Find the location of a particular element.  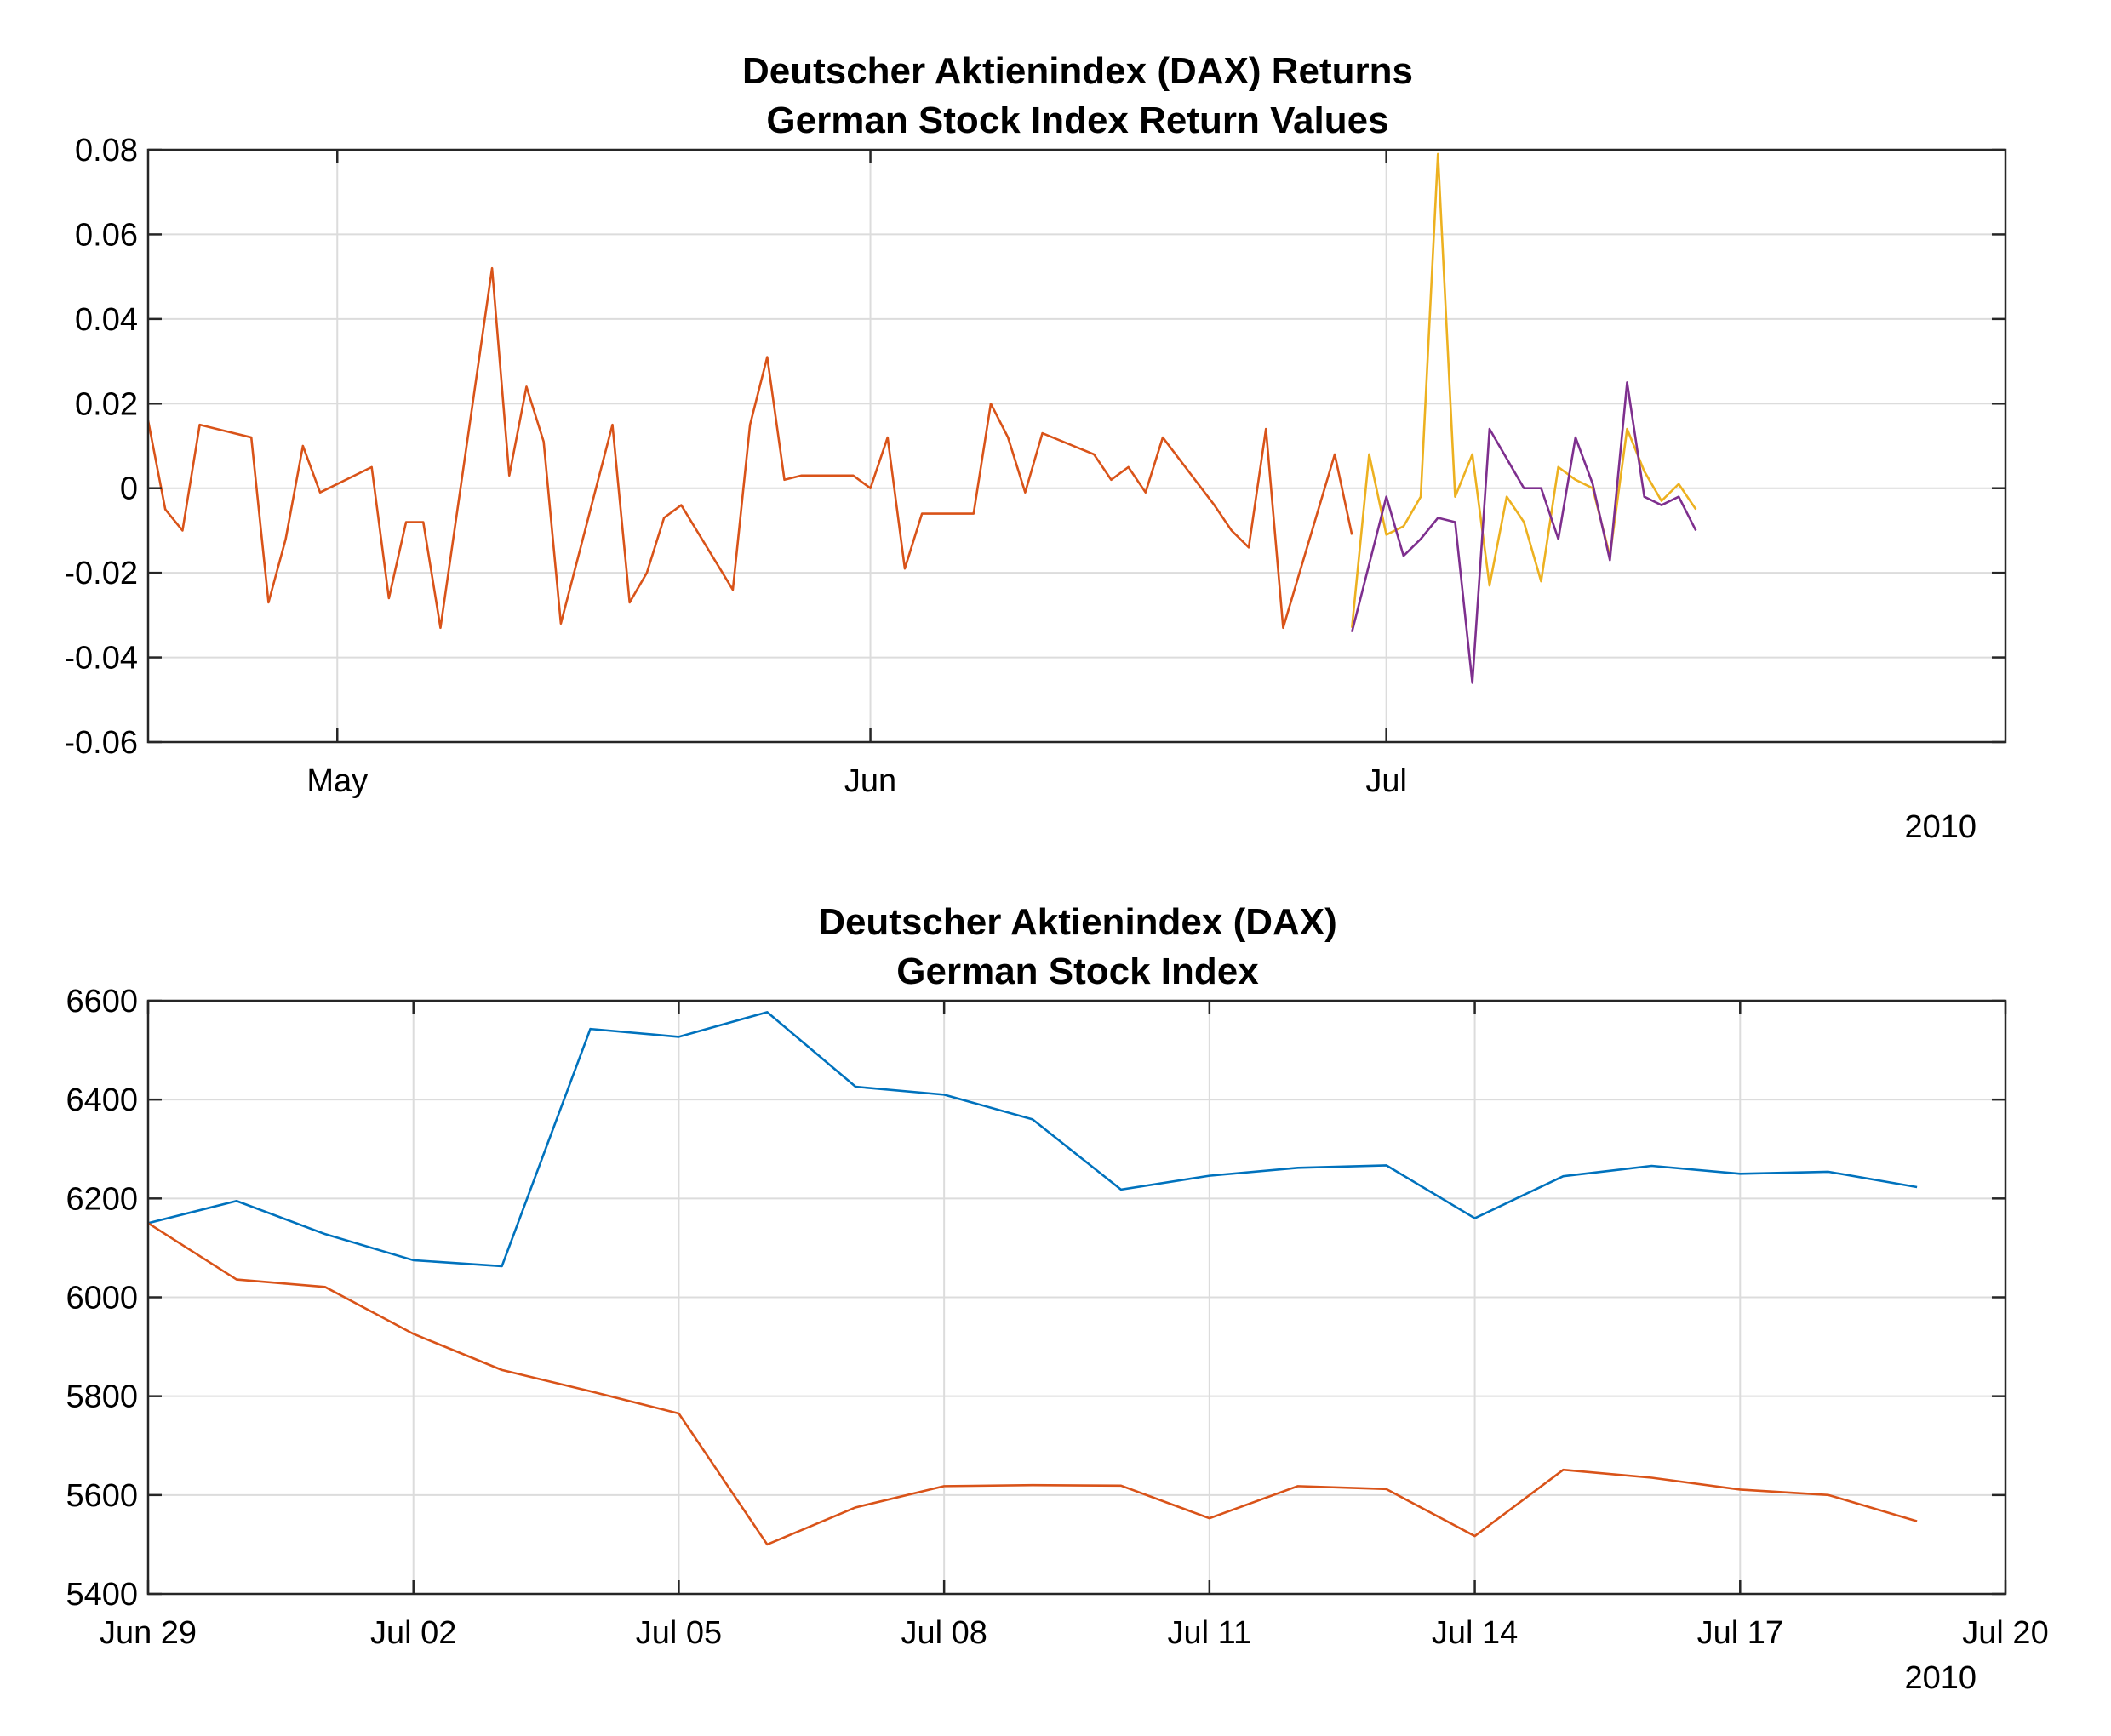

y-tick-label: 5400 is located at coordinates (102, 1595).